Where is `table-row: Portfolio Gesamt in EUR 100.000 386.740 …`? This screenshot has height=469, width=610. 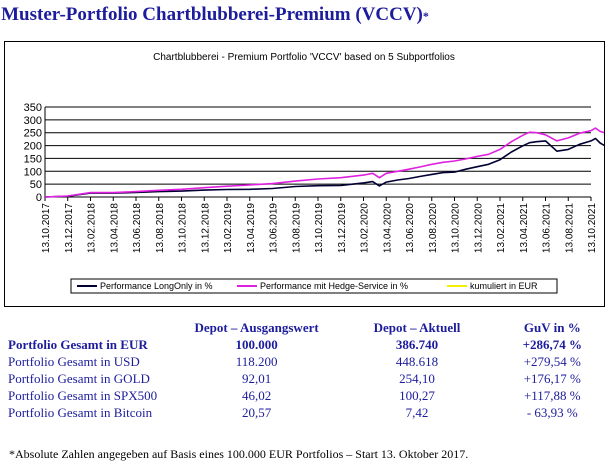
table-row: Portfolio Gesamt in EUR 100.000 386.740 … is located at coordinates (309, 344).